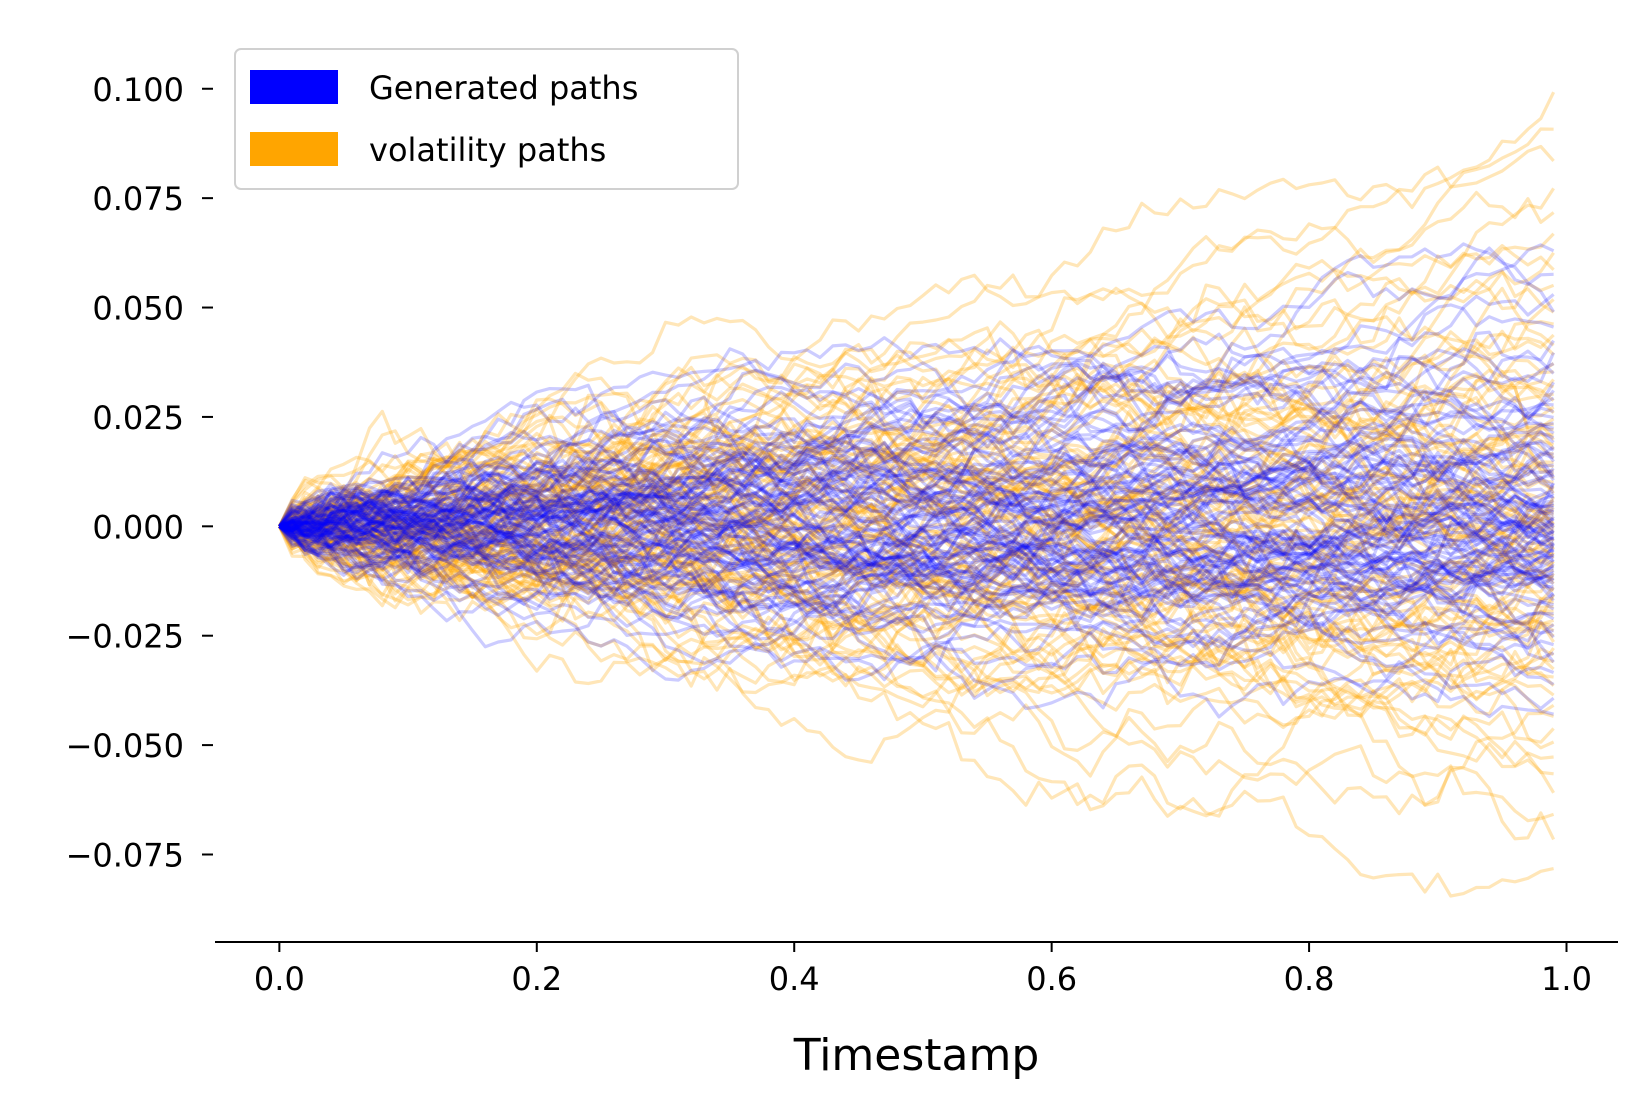 The image size is (1638, 1114). What do you see at coordinates (486, 119) in the screenshot?
I see `legend: Generated paths volatility paths` at bounding box center [486, 119].